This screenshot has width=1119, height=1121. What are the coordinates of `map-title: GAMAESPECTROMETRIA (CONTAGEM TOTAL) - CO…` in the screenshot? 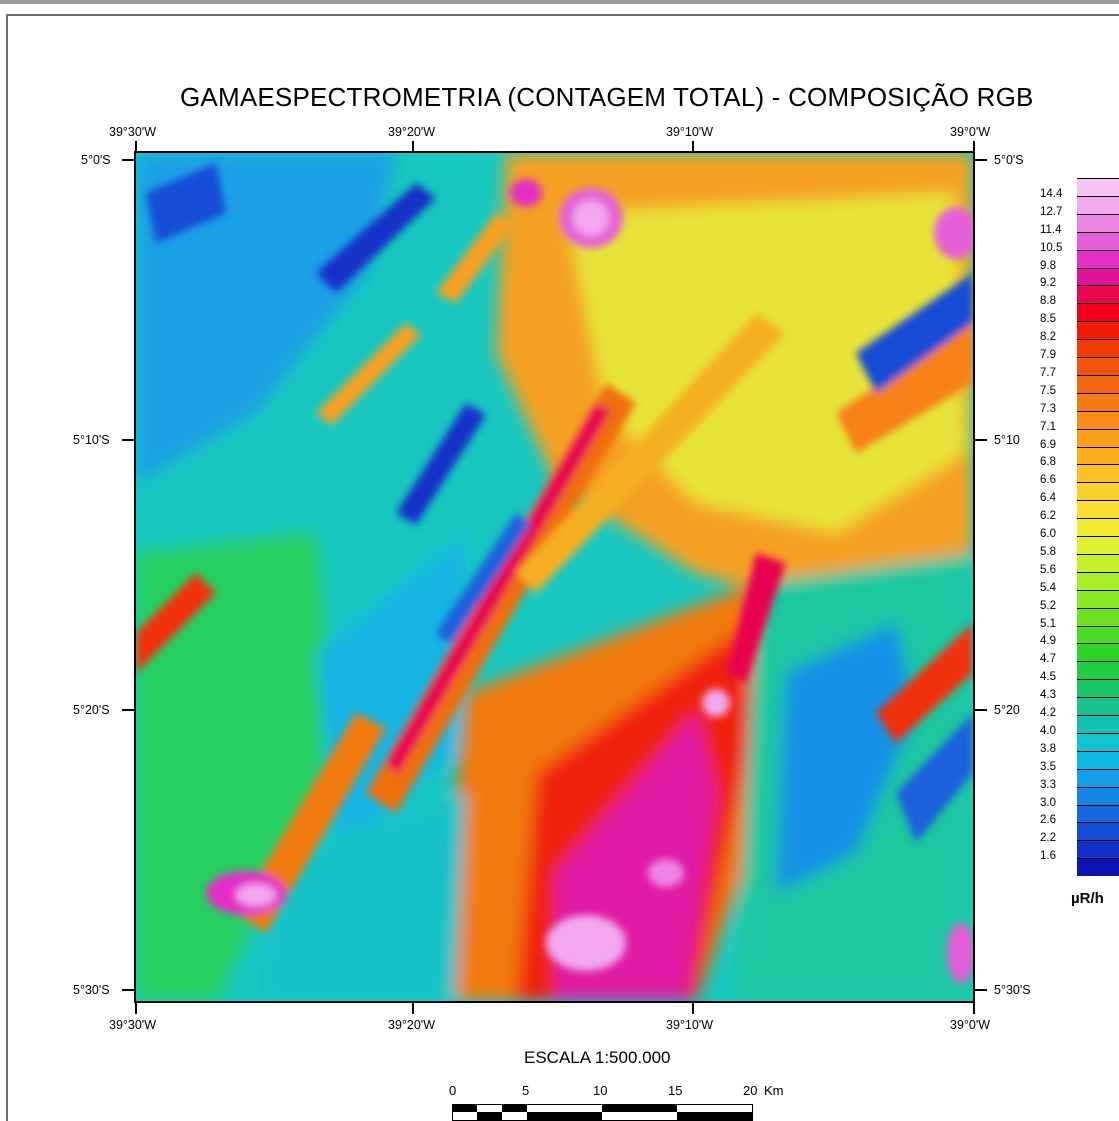 It's located at (607, 97).